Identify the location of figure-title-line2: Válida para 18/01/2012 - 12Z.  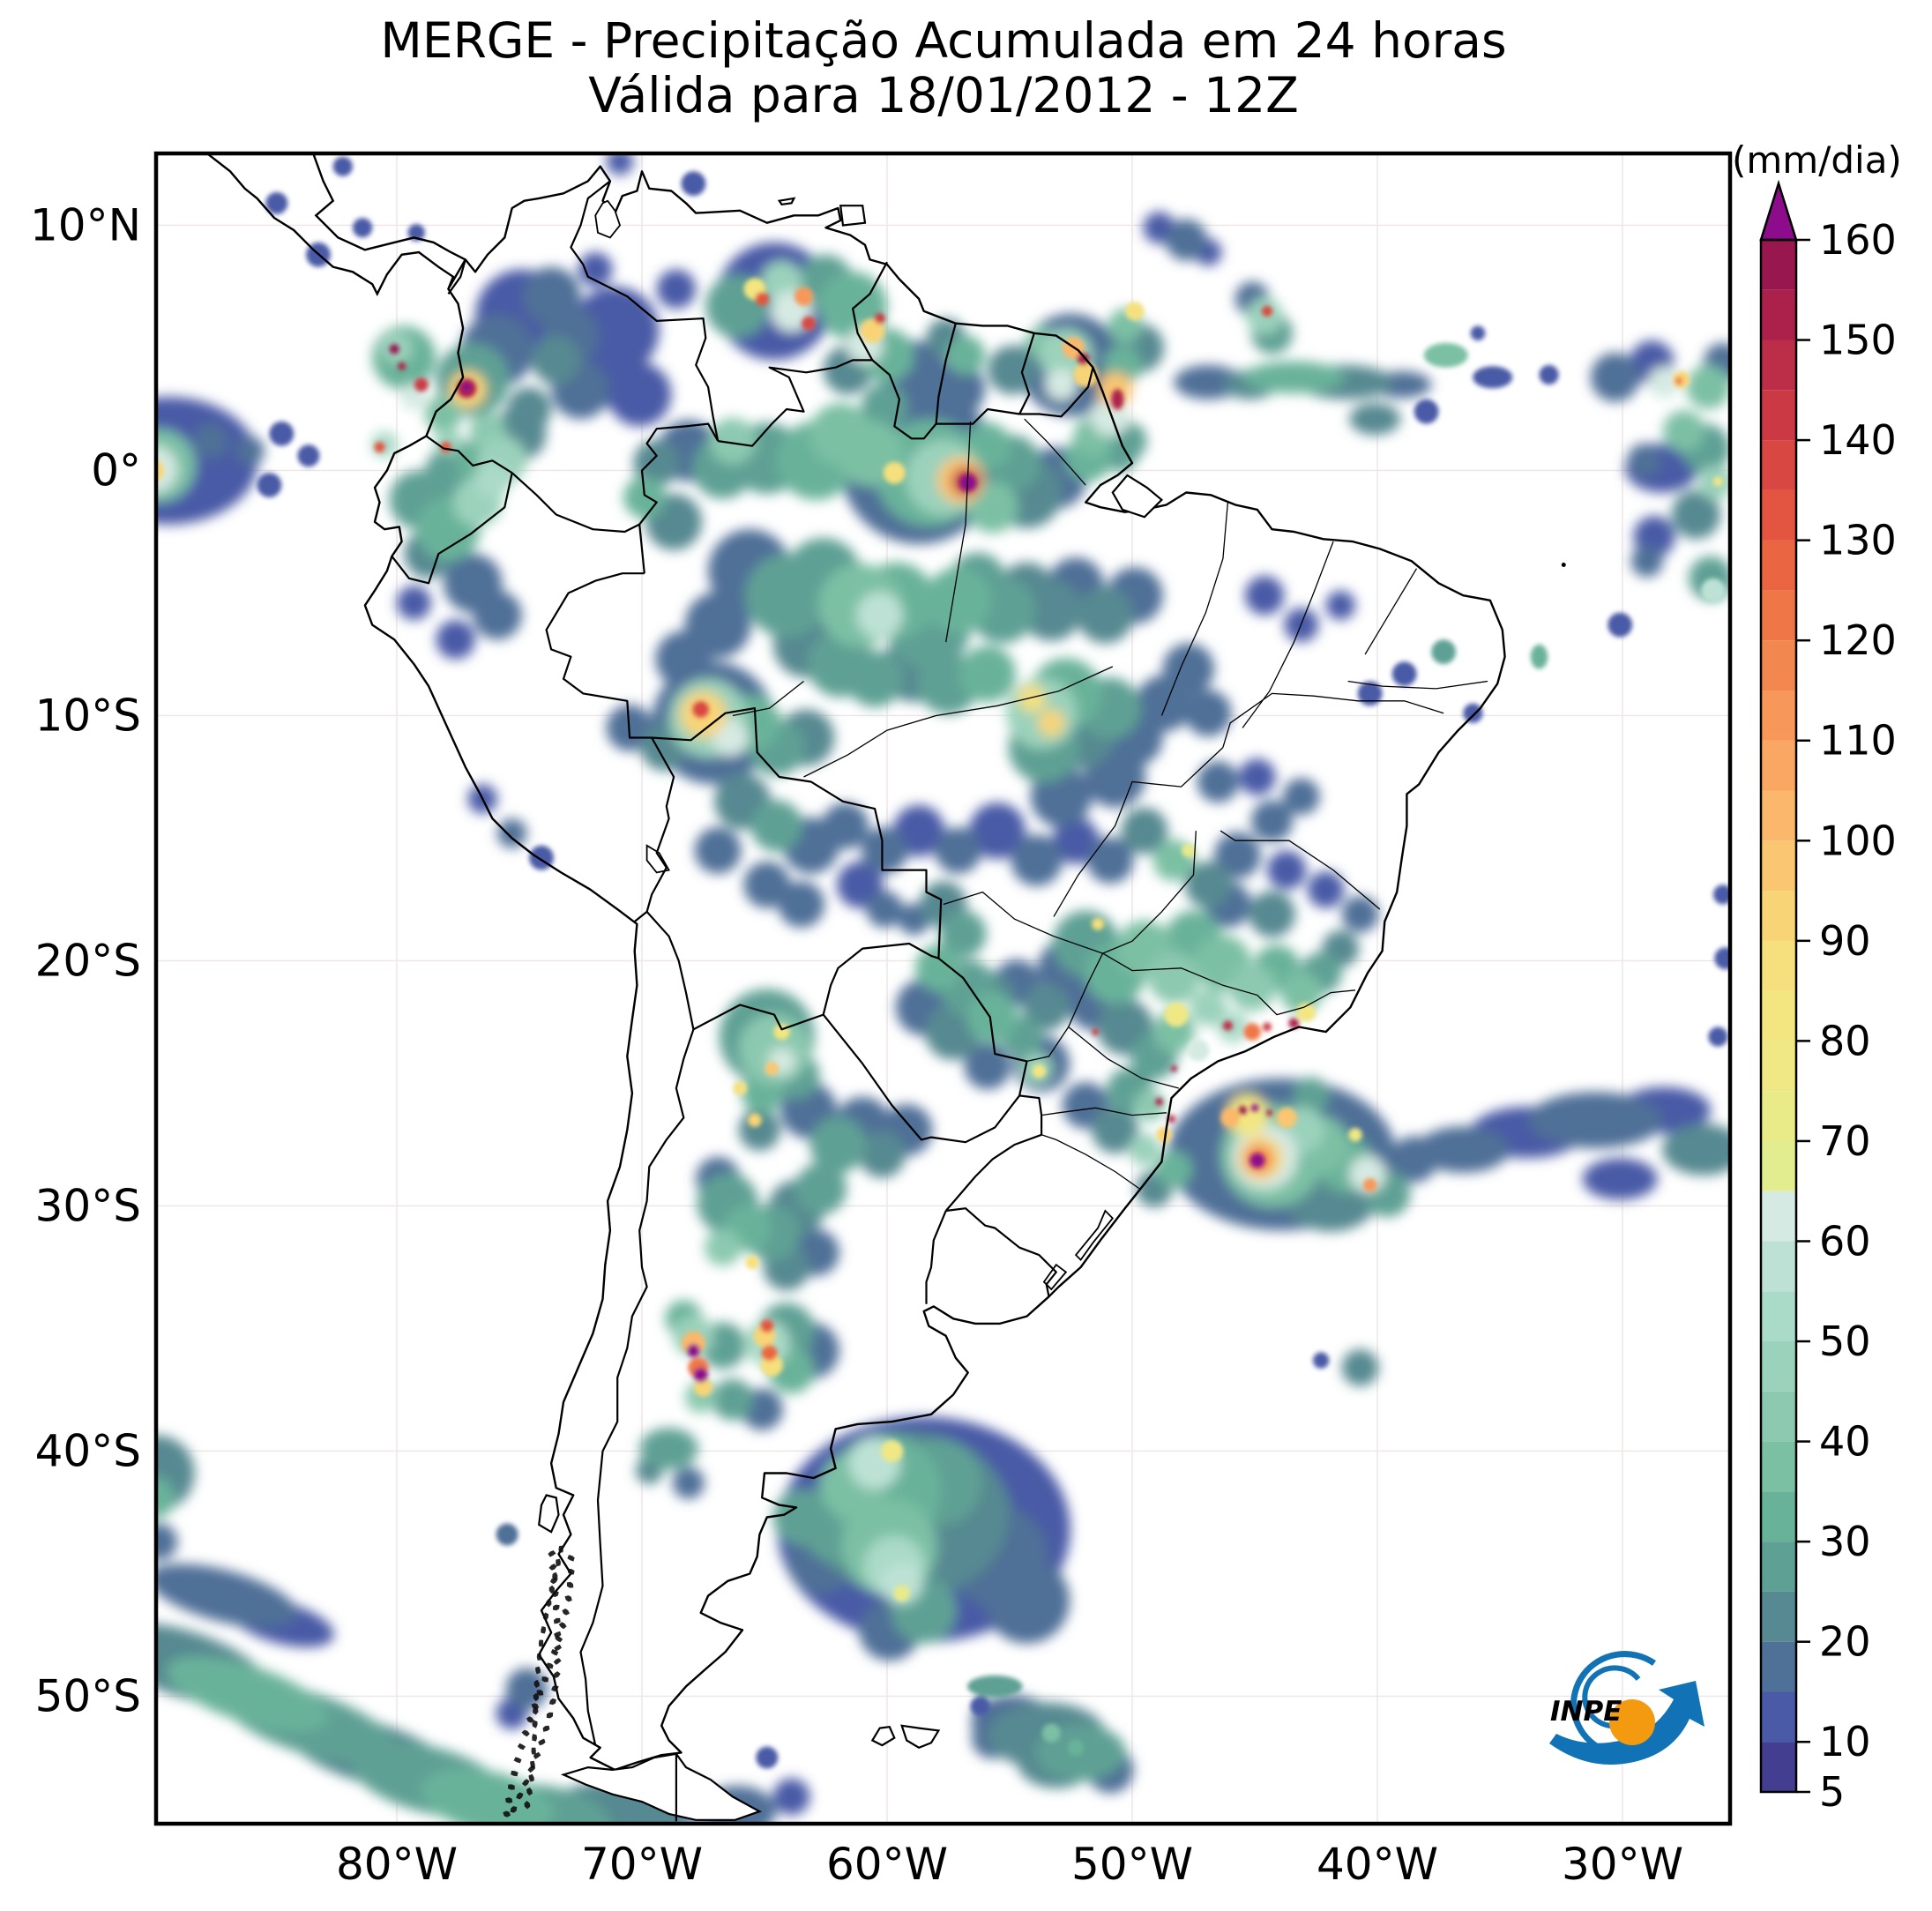
(943, 95).